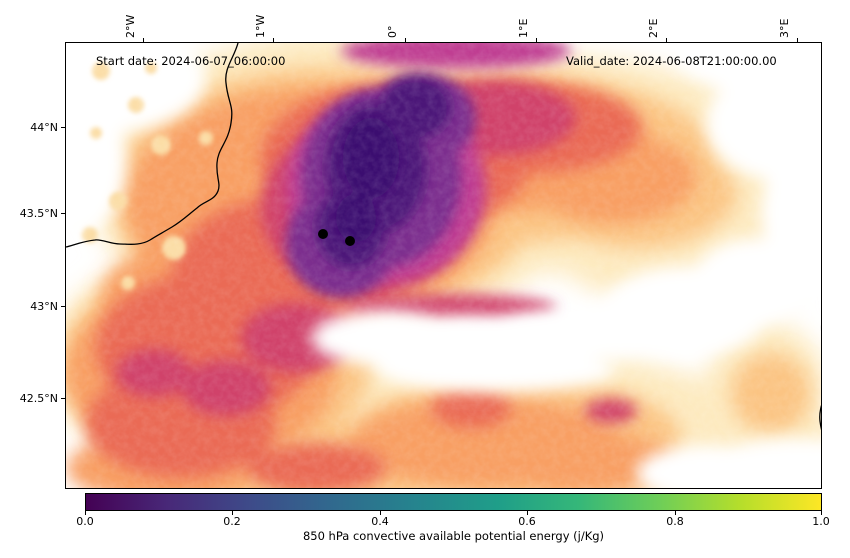 This screenshot has width=850, height=558. Describe the element at coordinates (152, 145) in the screenshot. I see `coastline-atlantic` at that location.